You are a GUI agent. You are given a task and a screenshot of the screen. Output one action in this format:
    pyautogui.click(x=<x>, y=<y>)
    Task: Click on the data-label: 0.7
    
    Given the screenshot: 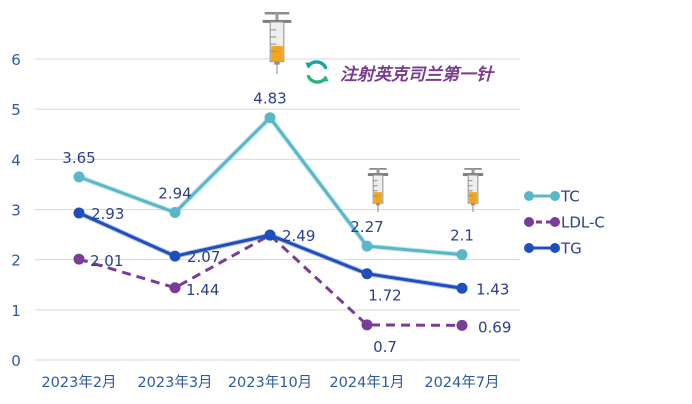 What is the action you would take?
    pyautogui.click(x=385, y=347)
    